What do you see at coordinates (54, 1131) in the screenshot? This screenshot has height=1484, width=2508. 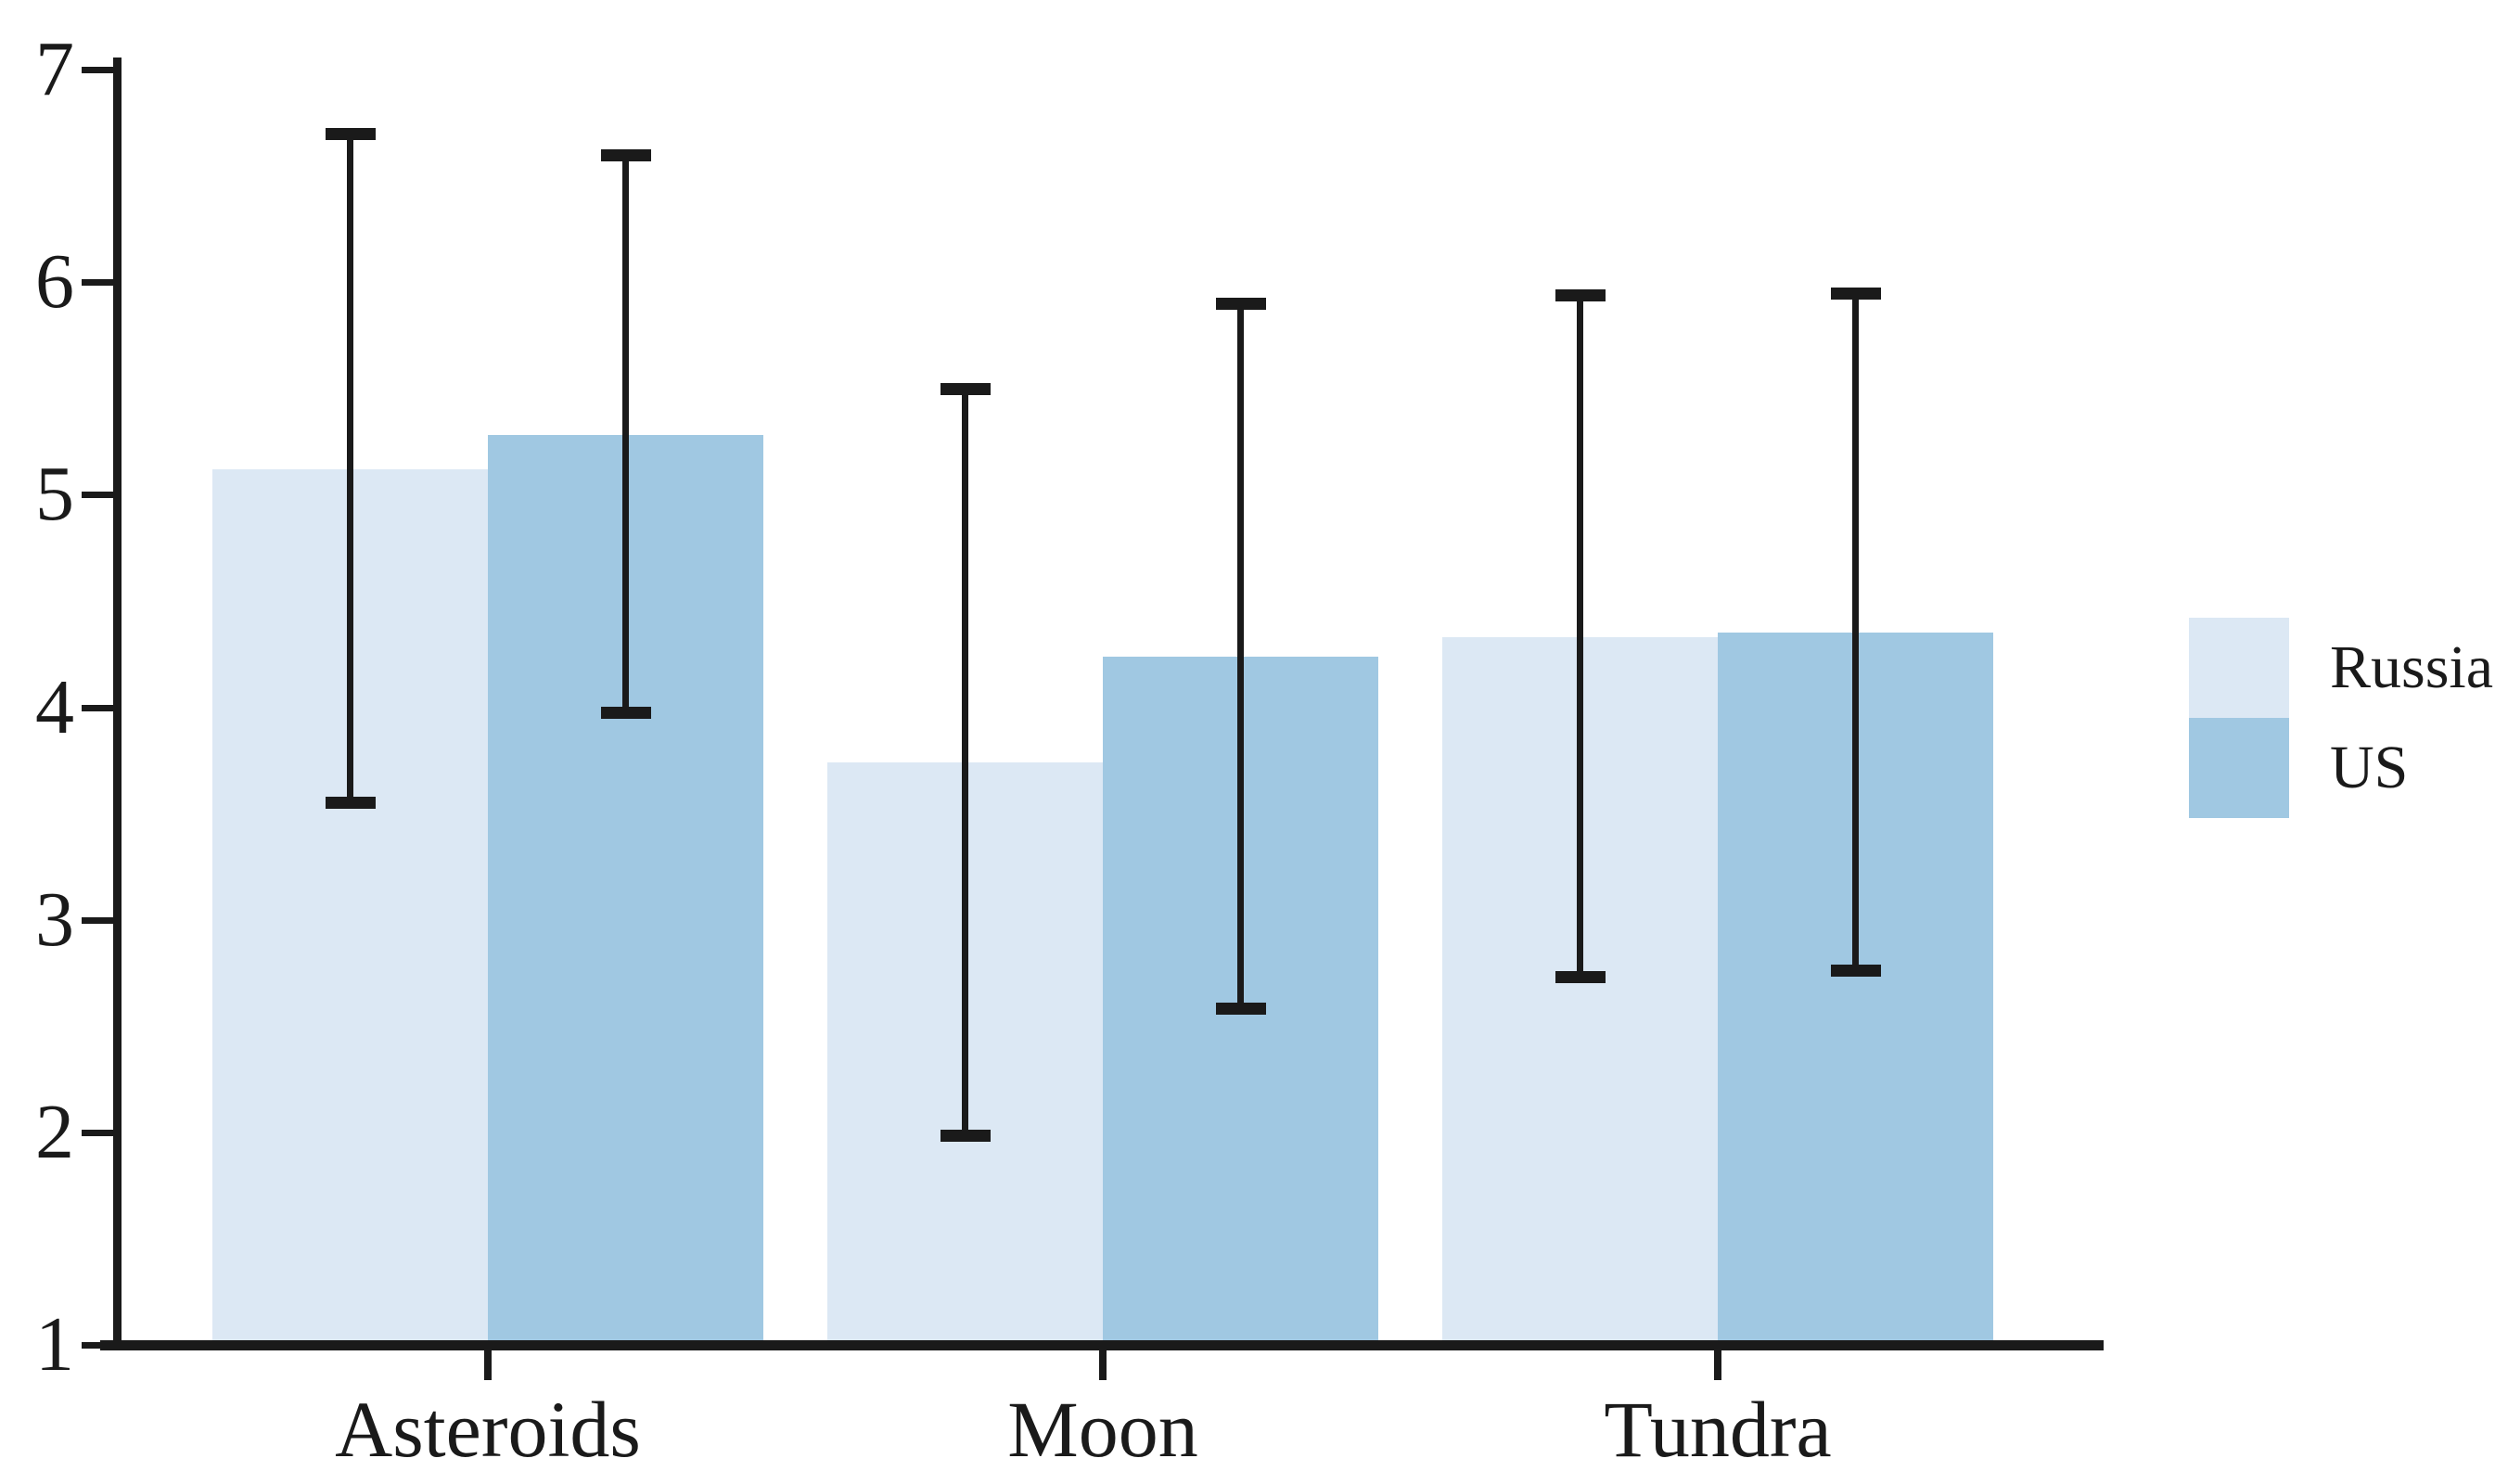 I see `y-axis-tick-label: 2` at bounding box center [54, 1131].